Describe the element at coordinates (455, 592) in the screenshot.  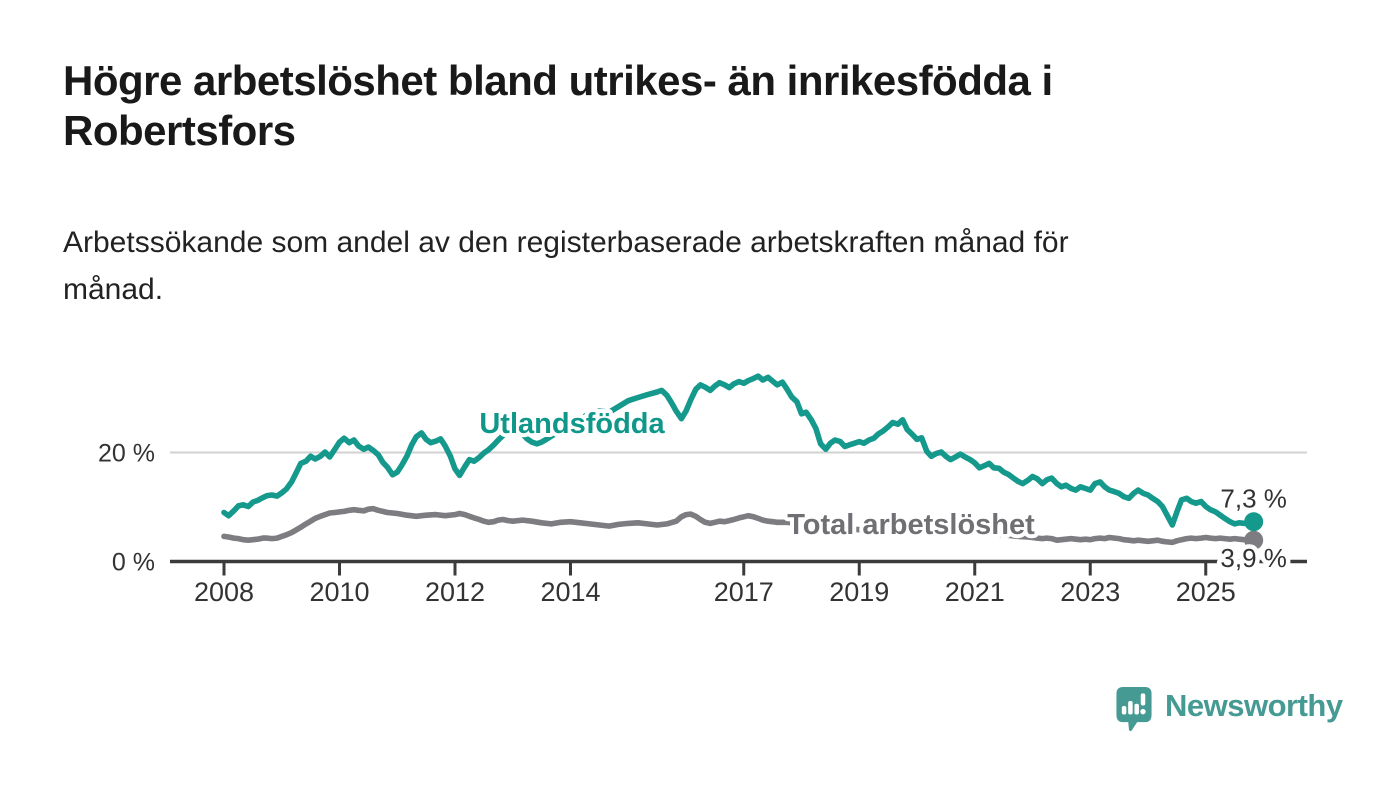
I see `x-axis-label-2012: 2012` at that location.